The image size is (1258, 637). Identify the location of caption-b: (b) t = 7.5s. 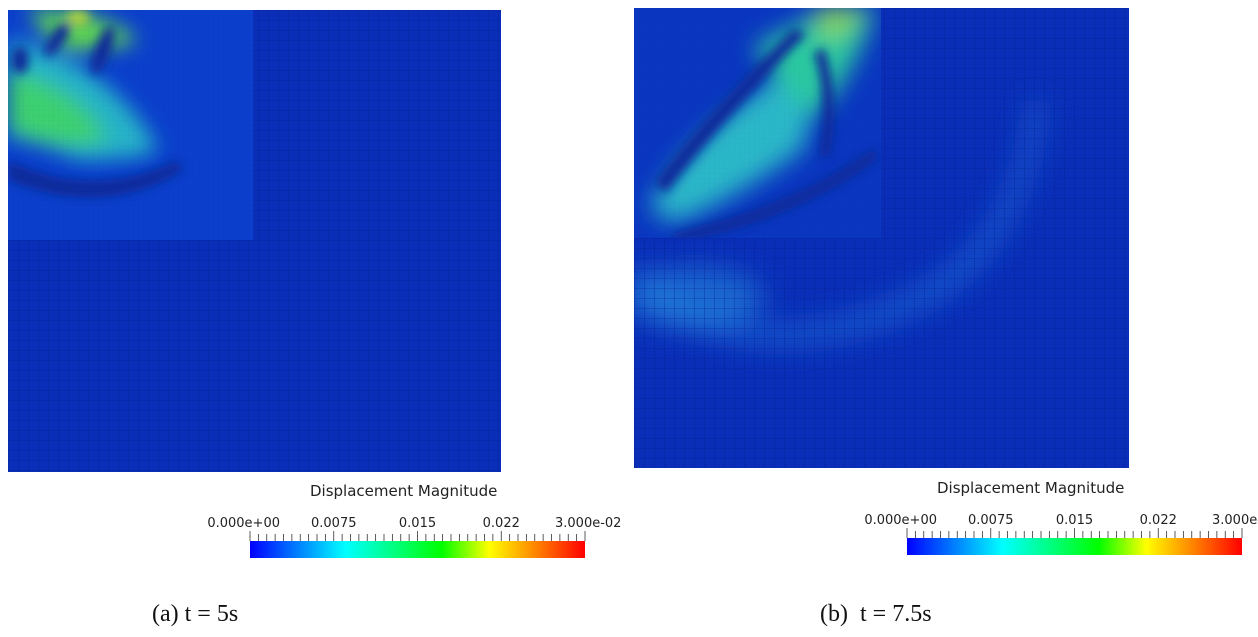
(876, 614).